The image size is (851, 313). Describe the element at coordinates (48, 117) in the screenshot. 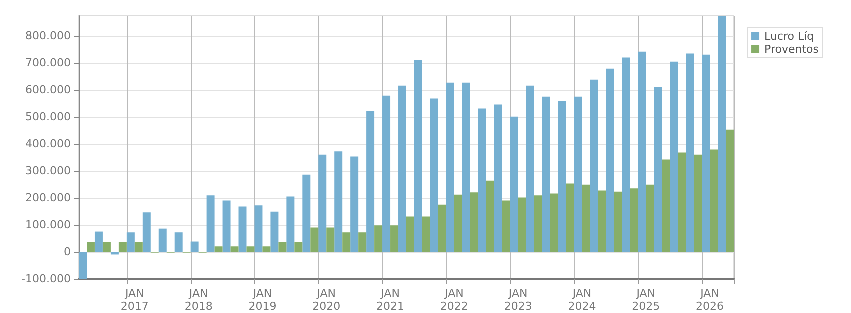

I see `y-tick-label: 500.000` at that location.